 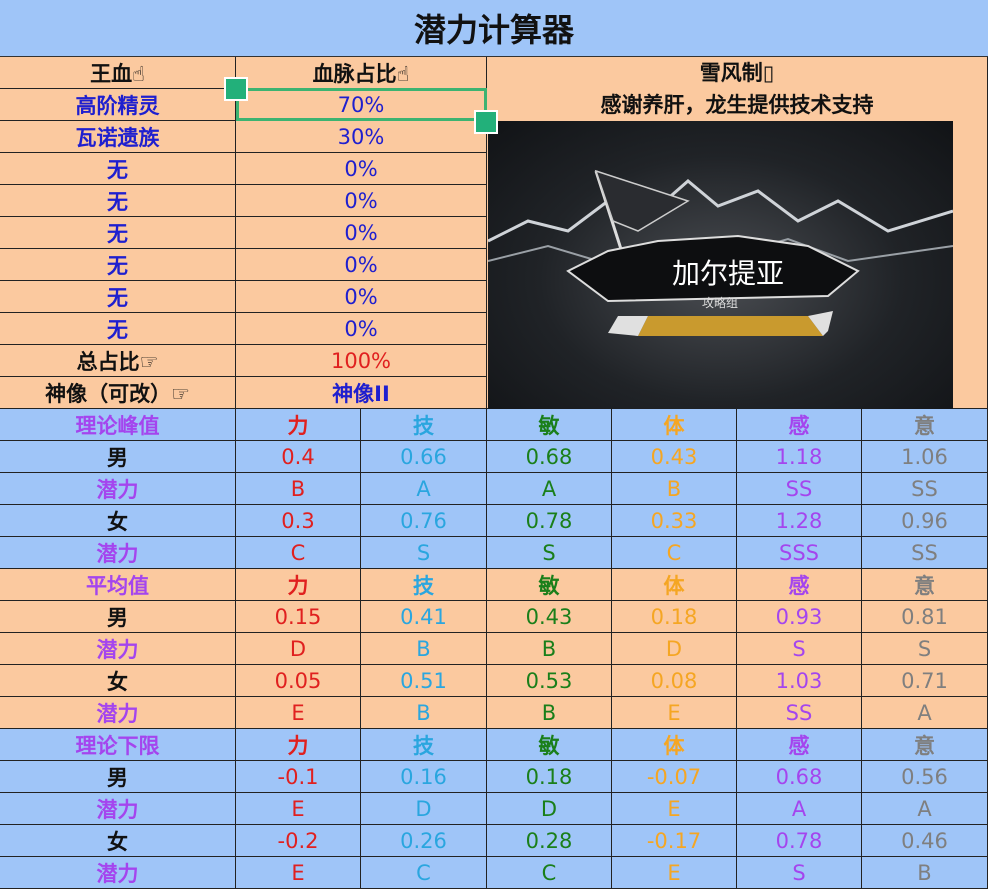 I want to click on value-cell: 0.56, so click(x=925, y=777).